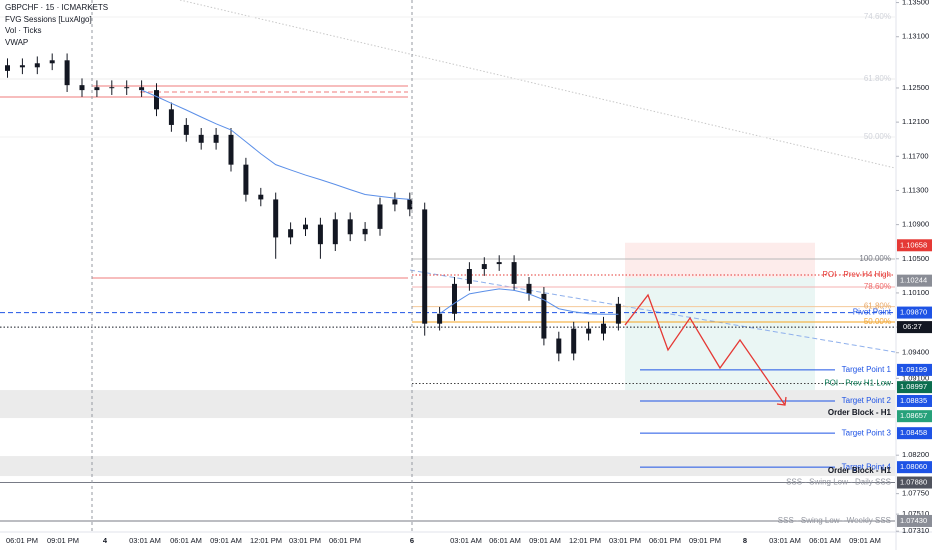 This screenshot has height=550, width=932. What do you see at coordinates (875, 258) in the screenshot?
I see `level-label: 100.00%` at bounding box center [875, 258].